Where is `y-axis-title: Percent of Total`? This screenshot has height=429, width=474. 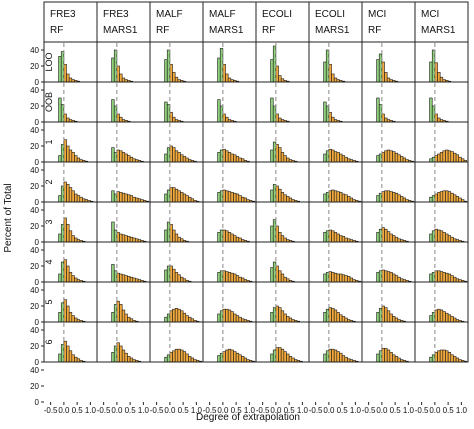
y-axis-title: Percent of Total is located at coordinates (8, 217).